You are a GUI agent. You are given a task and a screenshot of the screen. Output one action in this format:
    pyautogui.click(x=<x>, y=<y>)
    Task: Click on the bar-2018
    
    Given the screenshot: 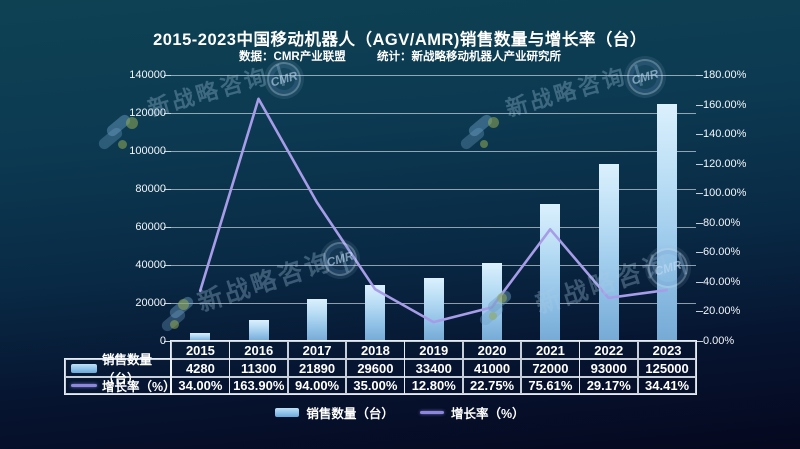 What is the action you would take?
    pyautogui.click(x=375, y=312)
    